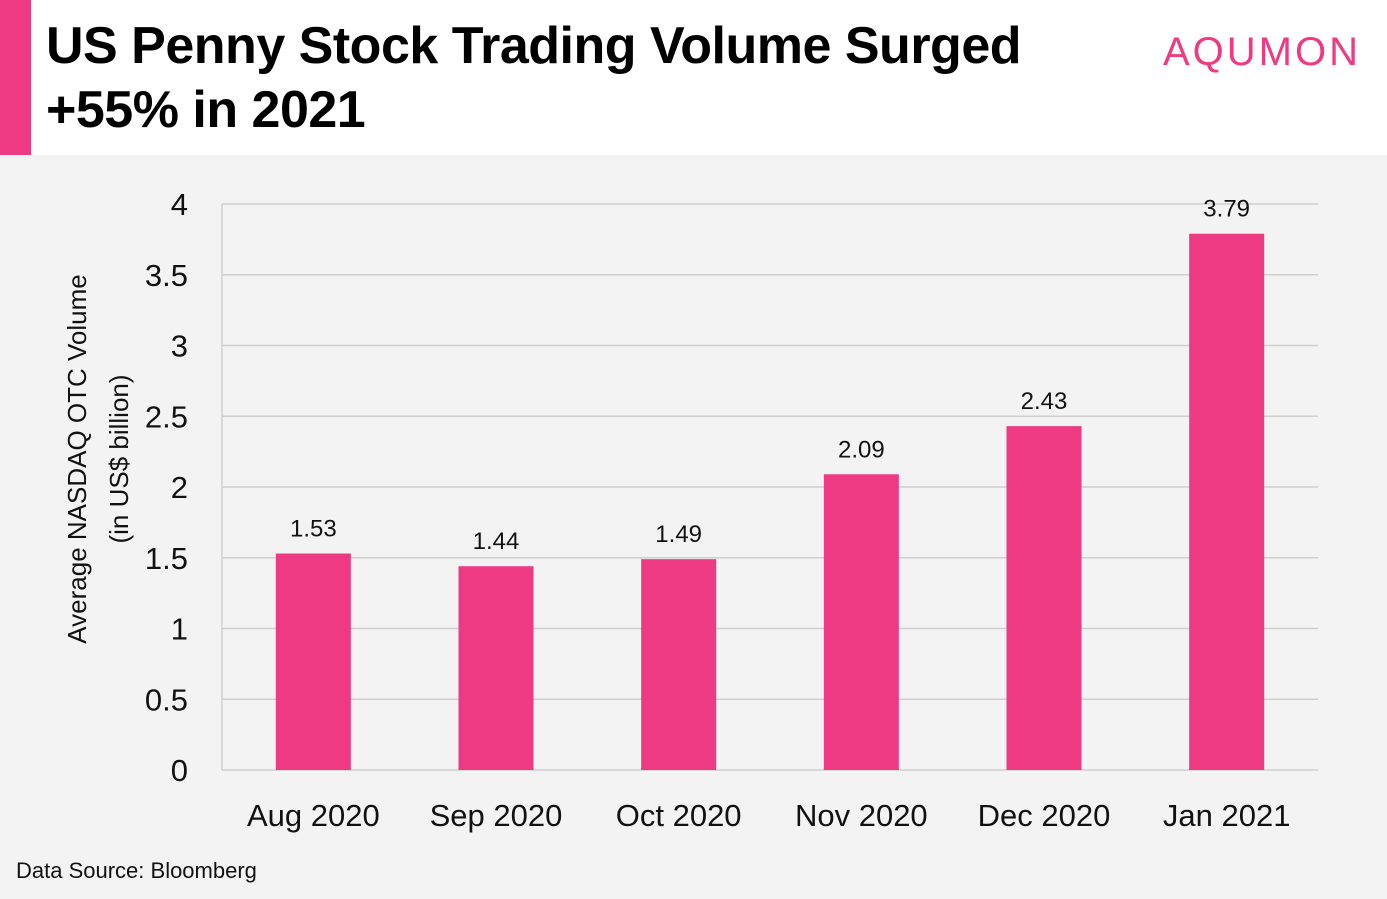  I want to click on y-tick-label: 2, so click(179, 487).